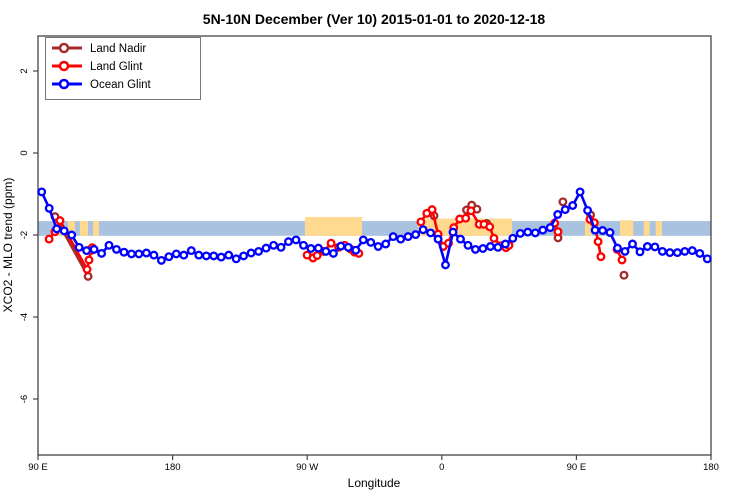 This screenshot has height=500, width=750. I want to click on y-tick-label: -6, so click(24, 399).